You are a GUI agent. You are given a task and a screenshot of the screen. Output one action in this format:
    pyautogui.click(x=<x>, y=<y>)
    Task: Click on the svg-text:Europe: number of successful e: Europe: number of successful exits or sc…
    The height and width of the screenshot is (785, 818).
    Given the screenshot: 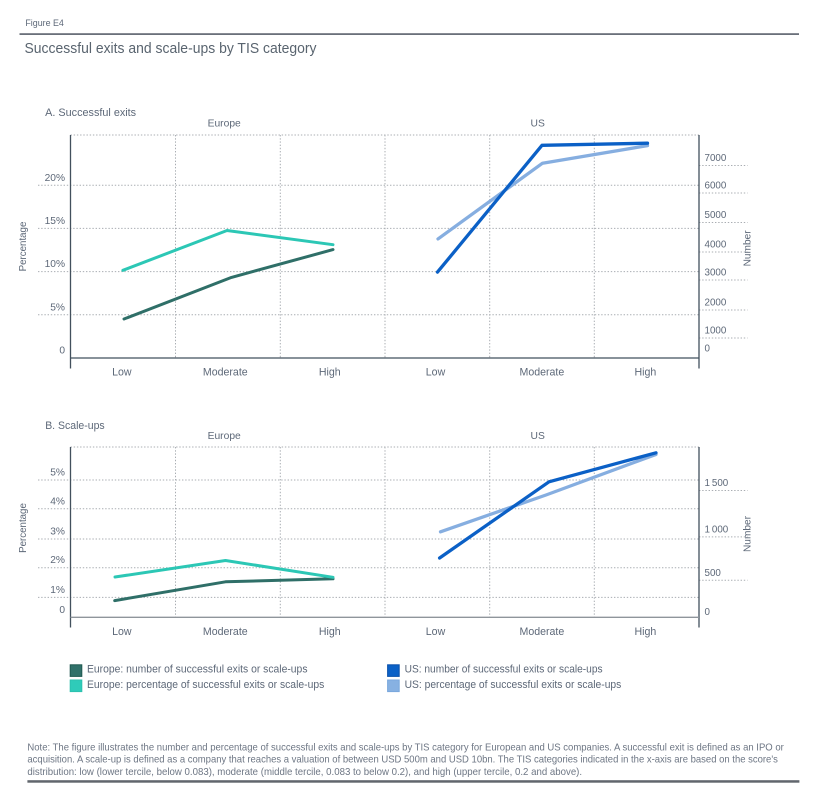 What is the action you would take?
    pyautogui.click(x=197, y=669)
    